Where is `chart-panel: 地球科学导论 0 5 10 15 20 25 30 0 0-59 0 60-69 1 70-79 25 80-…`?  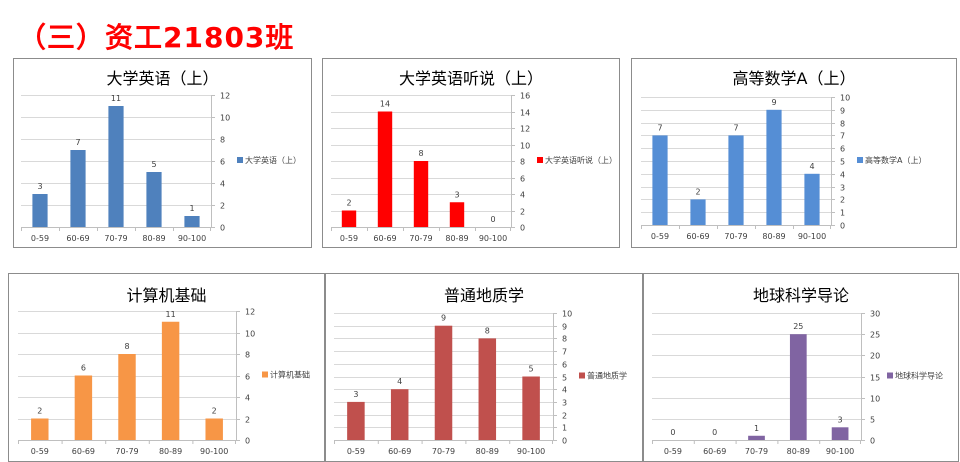
chart-panel: 地球科学导论 0 5 10 15 20 25 30 0 0-59 0 60-69 1 70-79 25 80-… is located at coordinates (801, 367).